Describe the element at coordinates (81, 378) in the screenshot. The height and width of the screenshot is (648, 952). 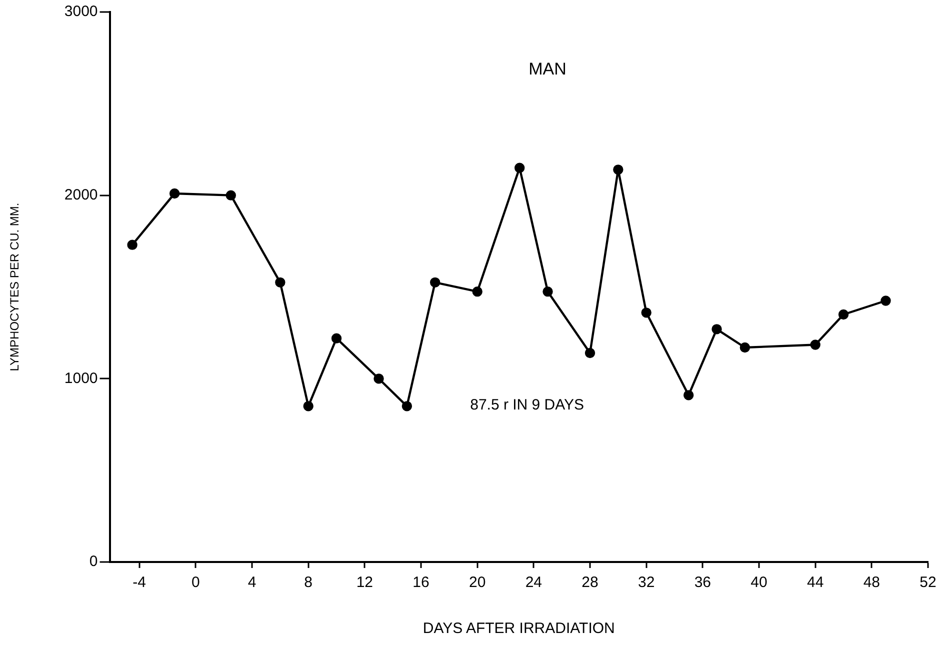
I see `y-tick-label: 1000` at that location.